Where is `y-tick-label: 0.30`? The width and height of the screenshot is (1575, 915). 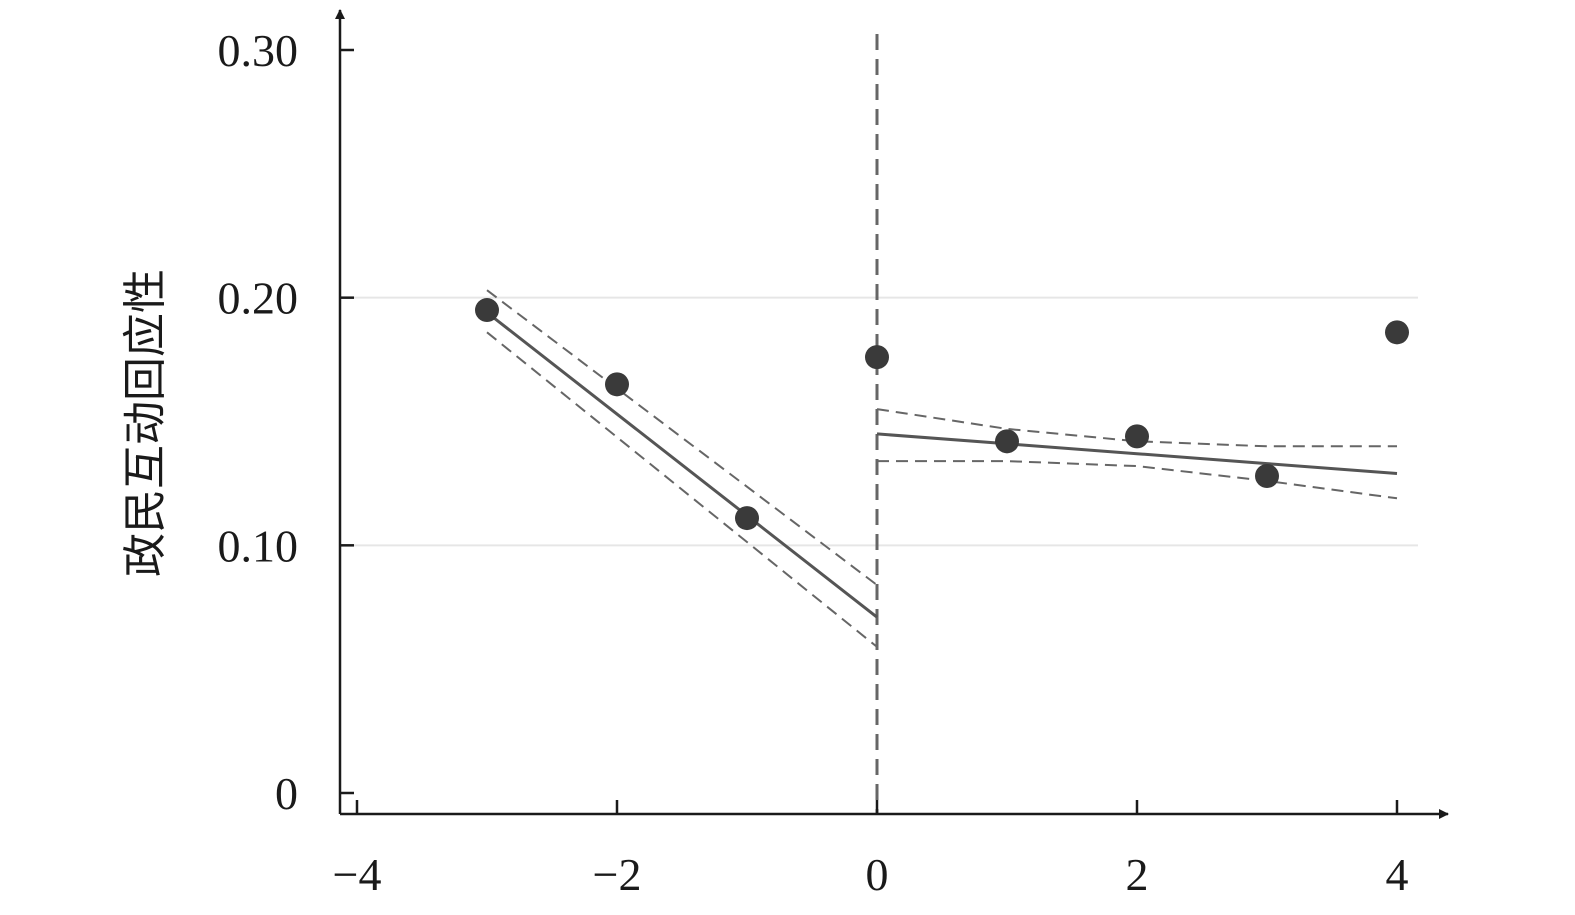
y-tick-label: 0.30 is located at coordinates (258, 50).